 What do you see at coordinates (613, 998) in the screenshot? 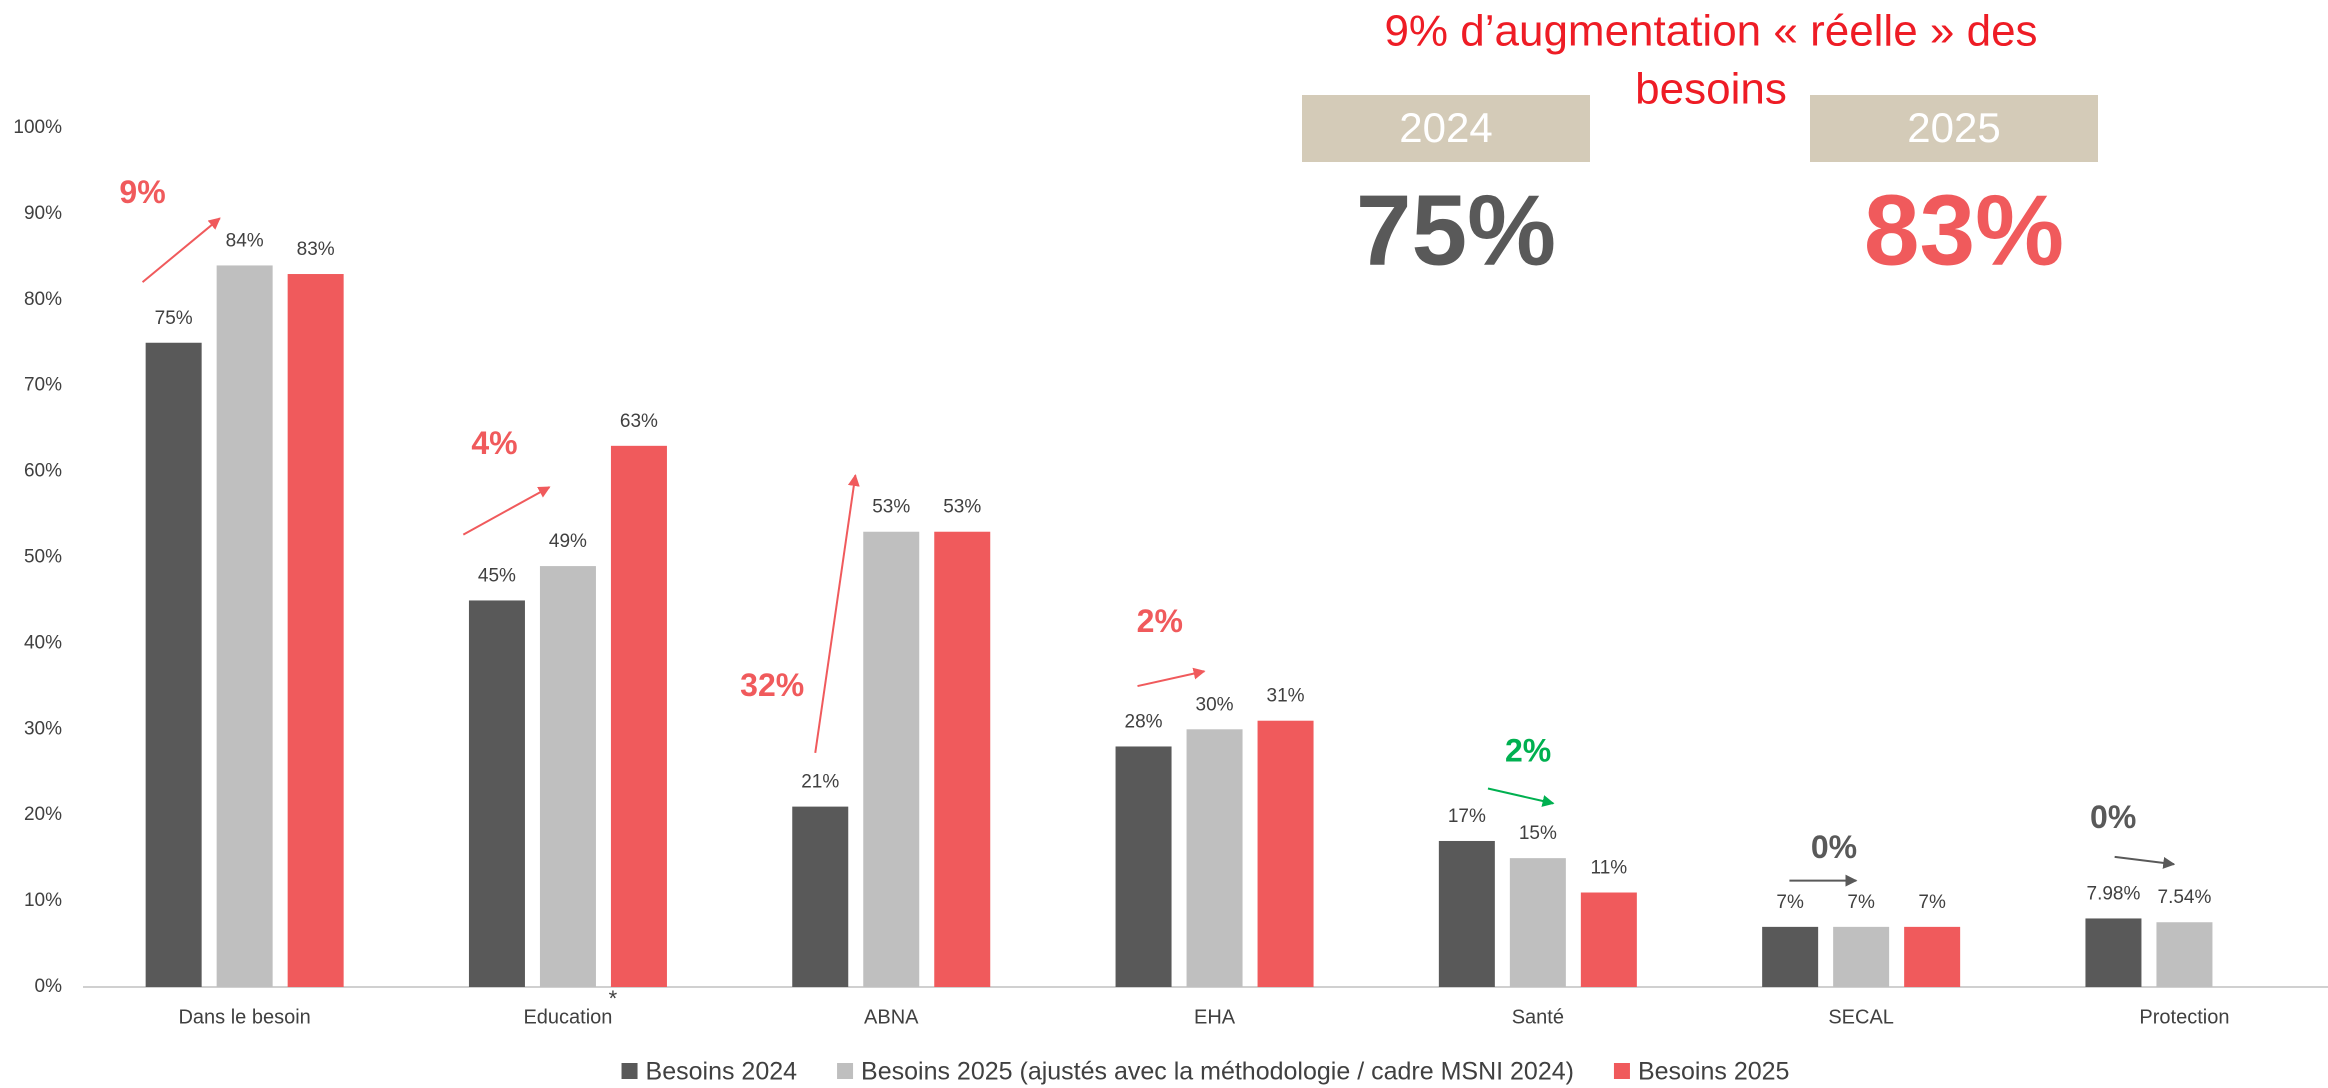
I see `category-note: *` at bounding box center [613, 998].